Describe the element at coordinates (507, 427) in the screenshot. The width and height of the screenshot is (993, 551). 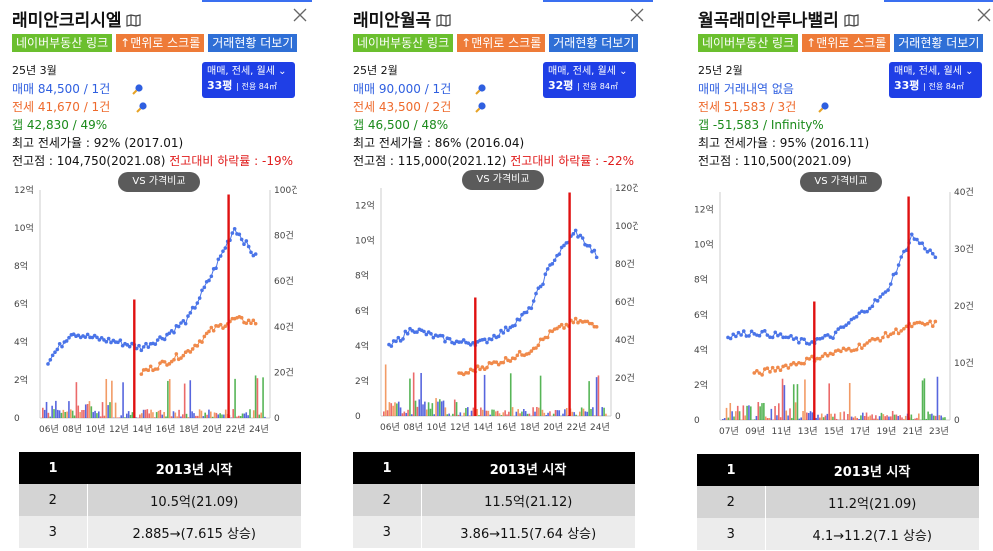
I see `x-tick-label: 16년` at that location.